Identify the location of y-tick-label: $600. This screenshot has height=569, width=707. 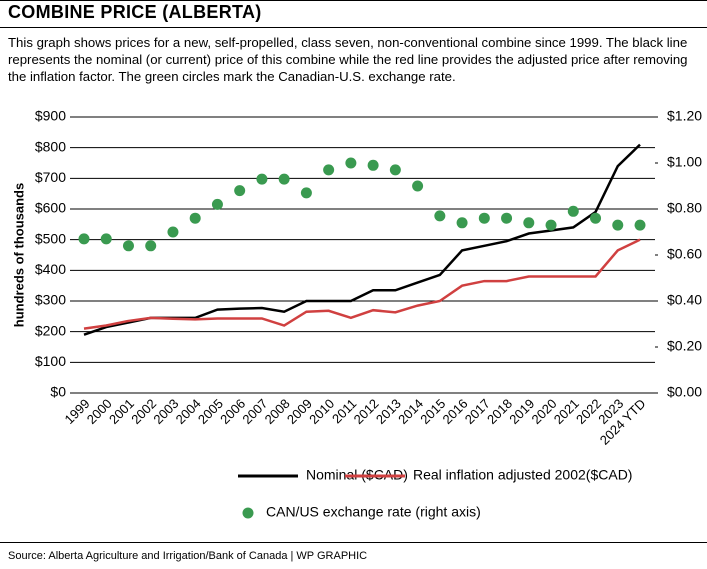
(50, 208).